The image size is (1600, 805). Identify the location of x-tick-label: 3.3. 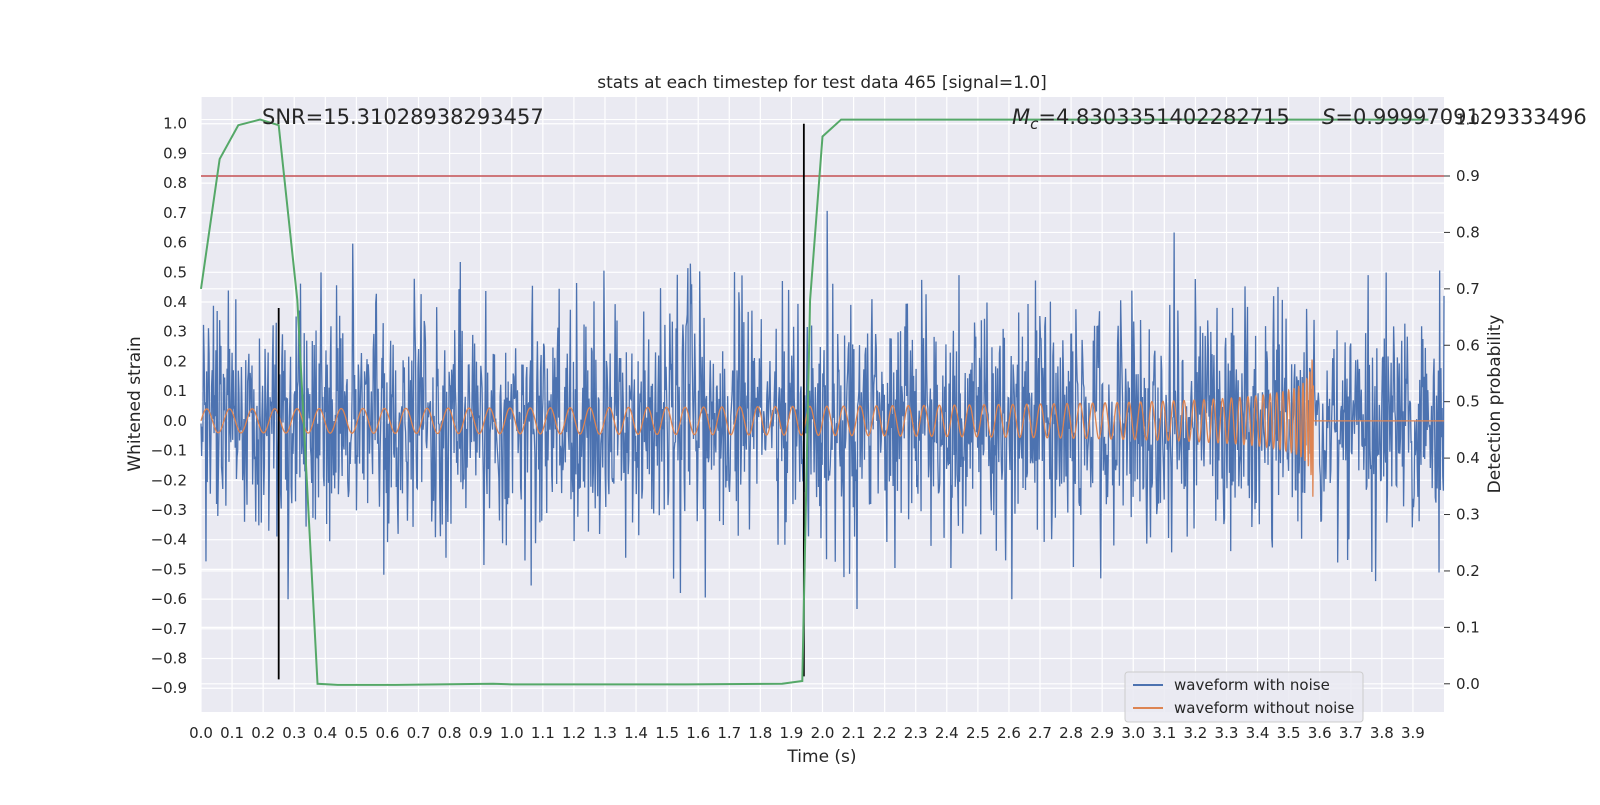
(1227, 733).